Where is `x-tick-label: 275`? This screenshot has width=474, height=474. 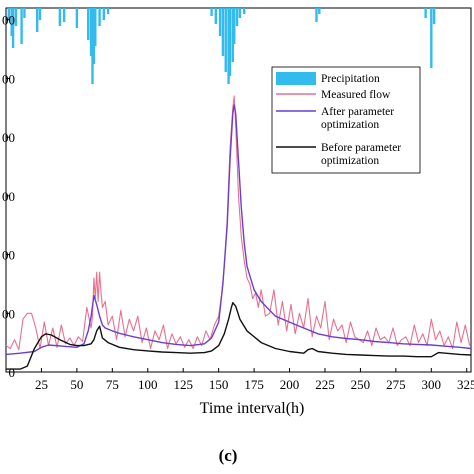 x-tick-label: 275 is located at coordinates (396, 384).